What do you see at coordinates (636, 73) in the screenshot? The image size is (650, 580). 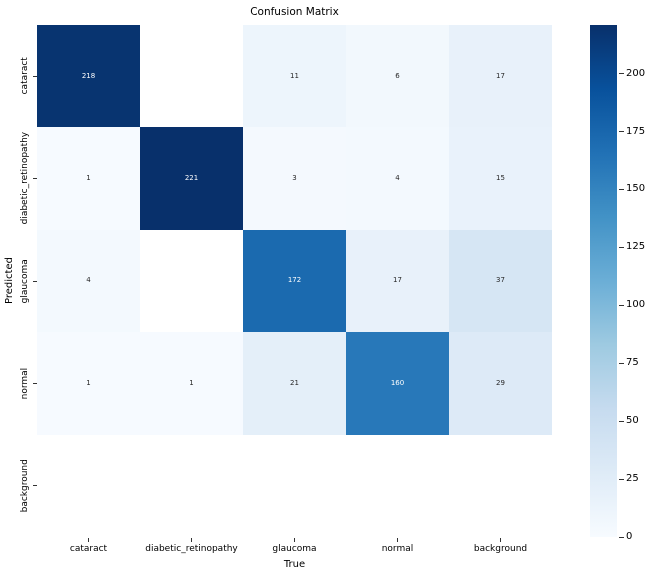 I see `colorbar-tick-label: 200` at bounding box center [636, 73].